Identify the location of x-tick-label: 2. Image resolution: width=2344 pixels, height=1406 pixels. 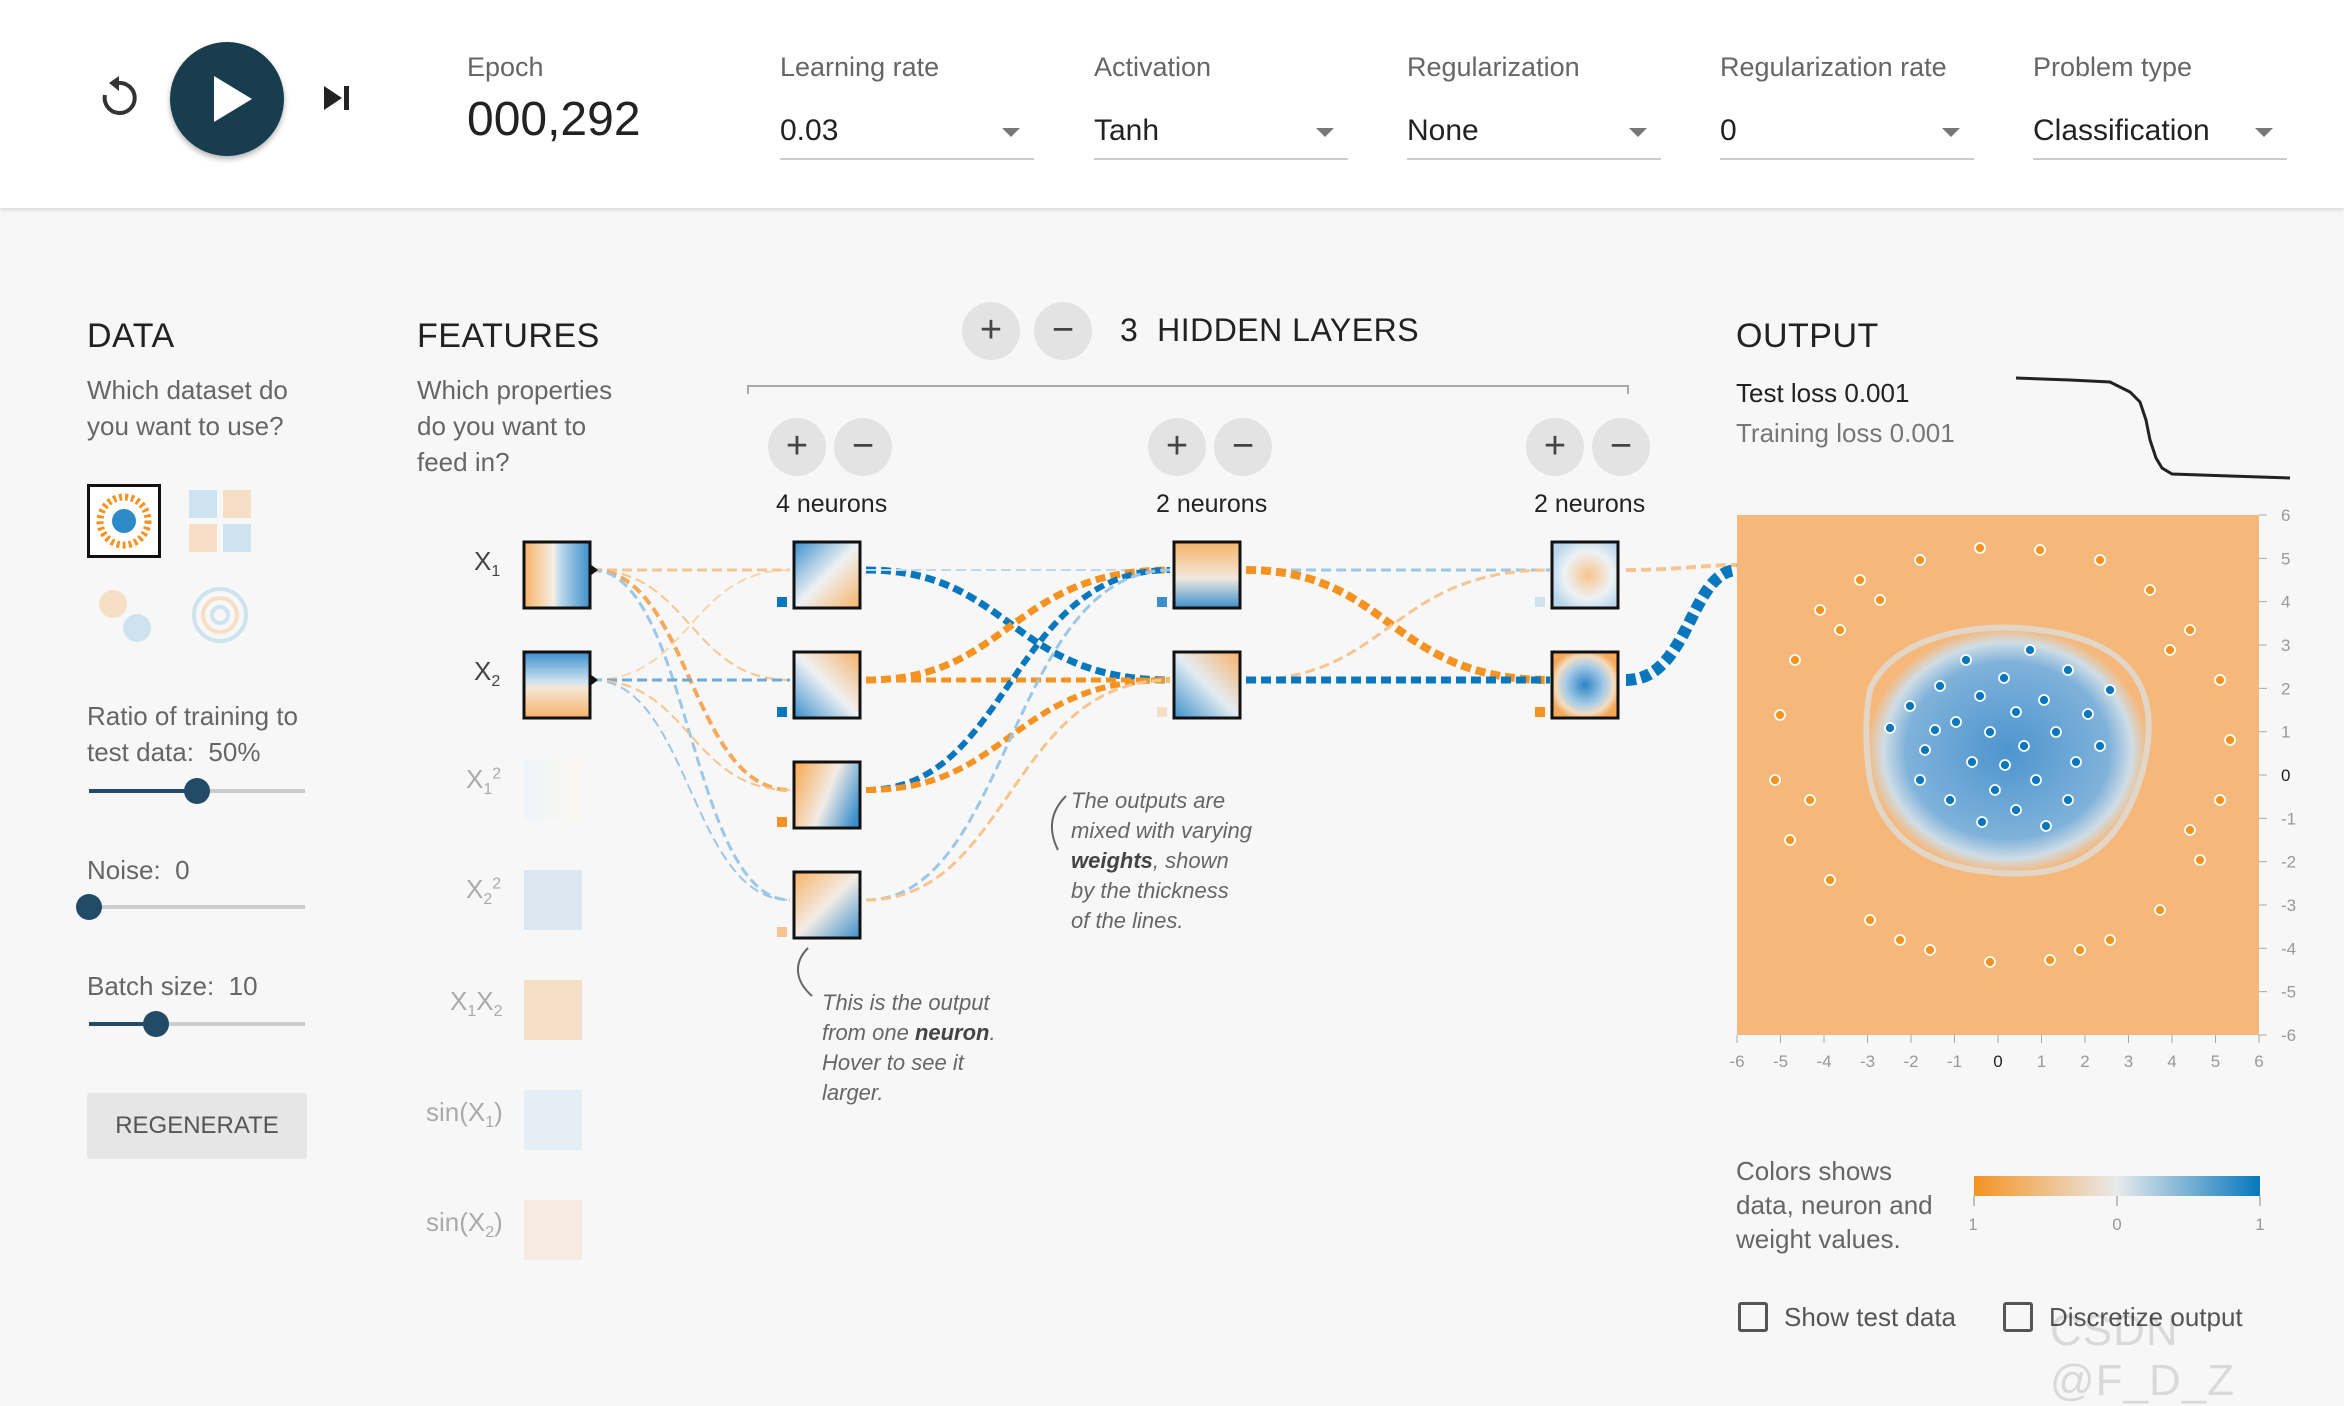
(2084, 1061).